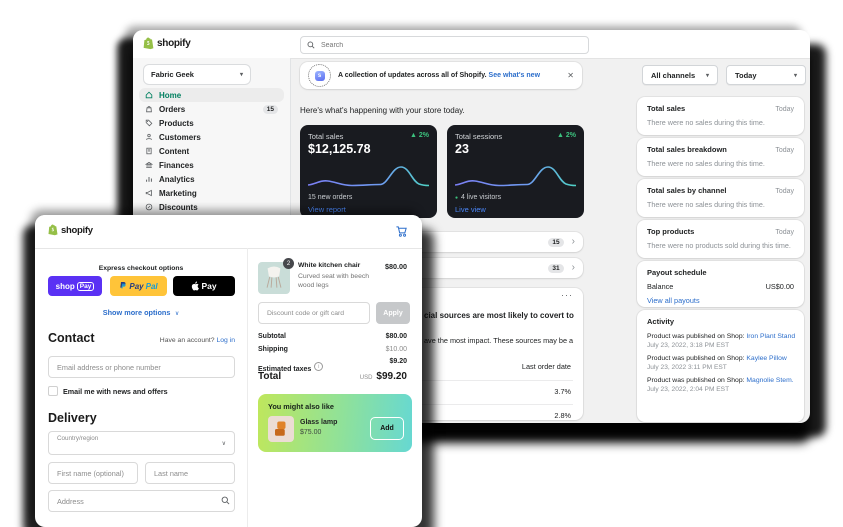  I want to click on activity-date: July 23, 2022, 2:04 PM EST, so click(688, 389).